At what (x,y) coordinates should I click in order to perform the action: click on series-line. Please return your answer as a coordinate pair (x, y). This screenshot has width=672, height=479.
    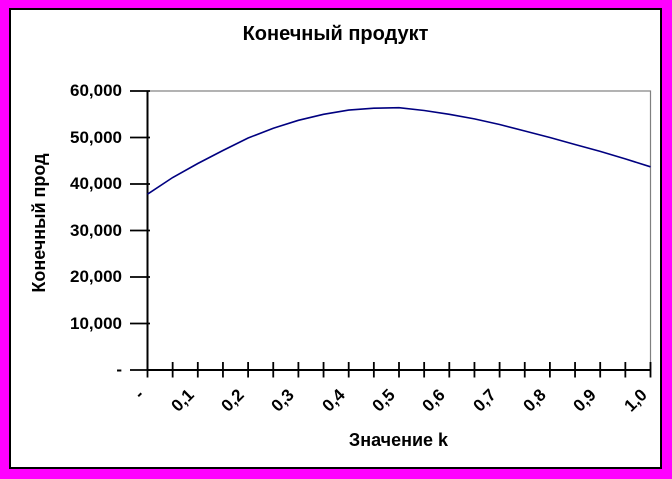
    Looking at the image, I should click on (399, 150).